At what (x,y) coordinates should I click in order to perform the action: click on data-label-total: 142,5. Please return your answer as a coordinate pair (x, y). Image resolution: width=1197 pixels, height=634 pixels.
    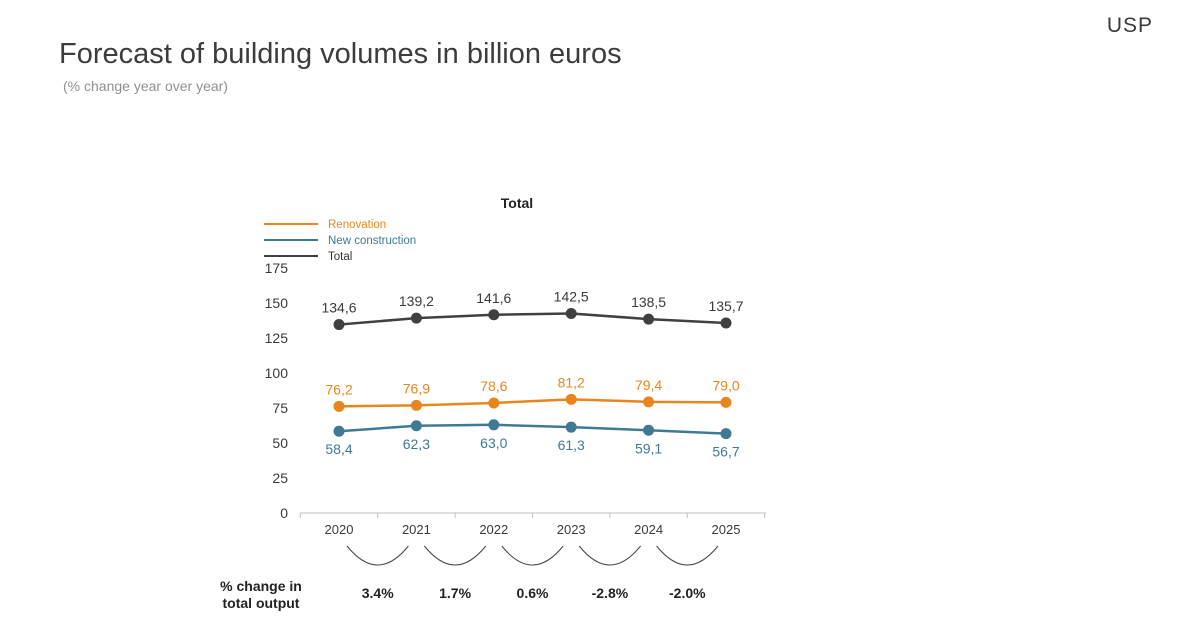
    Looking at the image, I should click on (571, 297).